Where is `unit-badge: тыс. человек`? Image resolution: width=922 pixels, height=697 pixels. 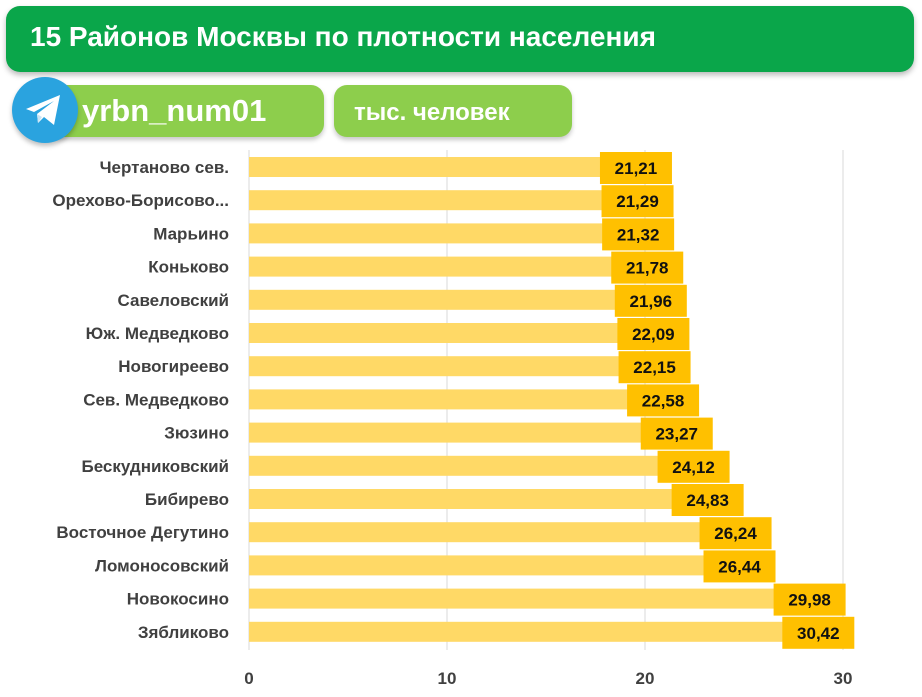
unit-badge: тыс. человек is located at coordinates (453, 111).